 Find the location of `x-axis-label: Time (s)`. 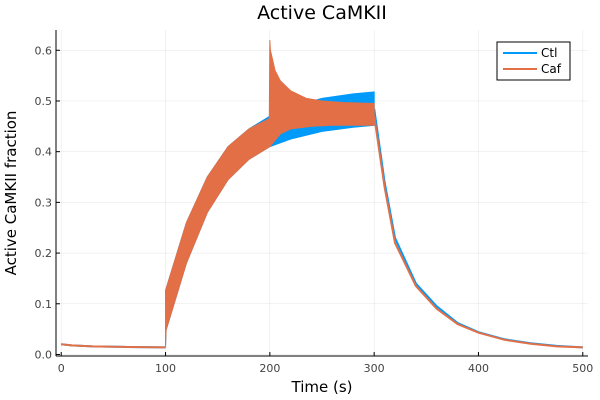

x-axis-label: Time (s) is located at coordinates (322, 387).